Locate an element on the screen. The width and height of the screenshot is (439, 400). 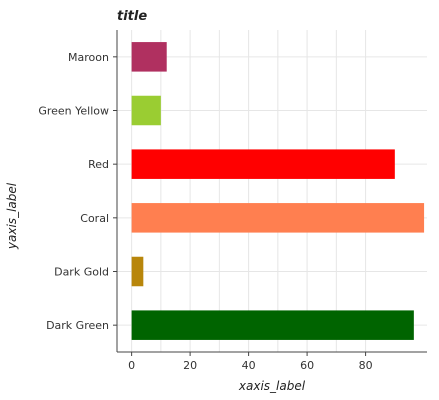
x-tick-label: 40 is located at coordinates (249, 365).